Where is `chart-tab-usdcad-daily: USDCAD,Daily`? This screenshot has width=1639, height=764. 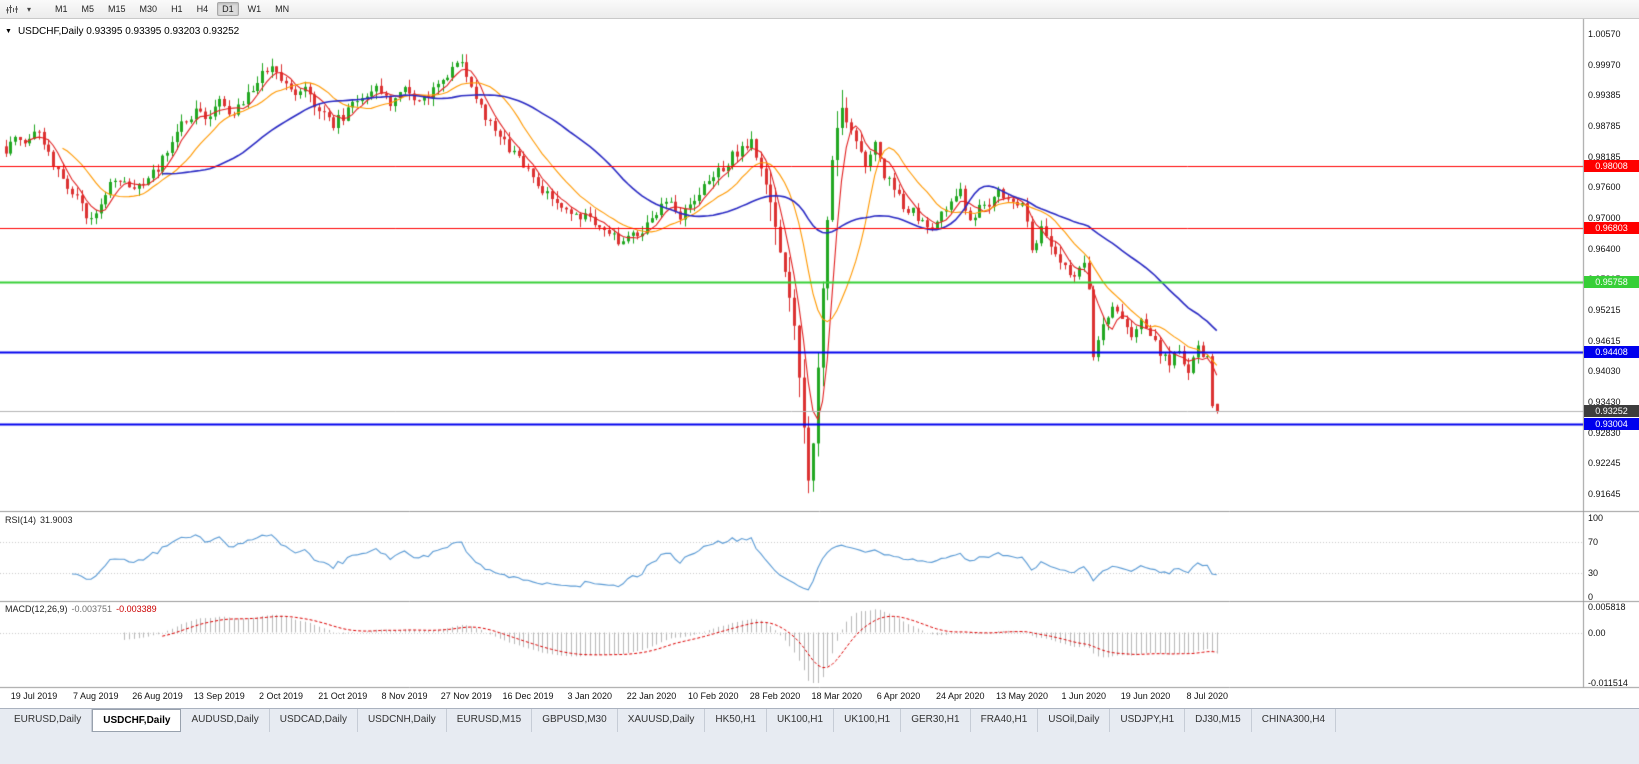
chart-tab-usdcad-daily: USDCAD,Daily is located at coordinates (314, 720).